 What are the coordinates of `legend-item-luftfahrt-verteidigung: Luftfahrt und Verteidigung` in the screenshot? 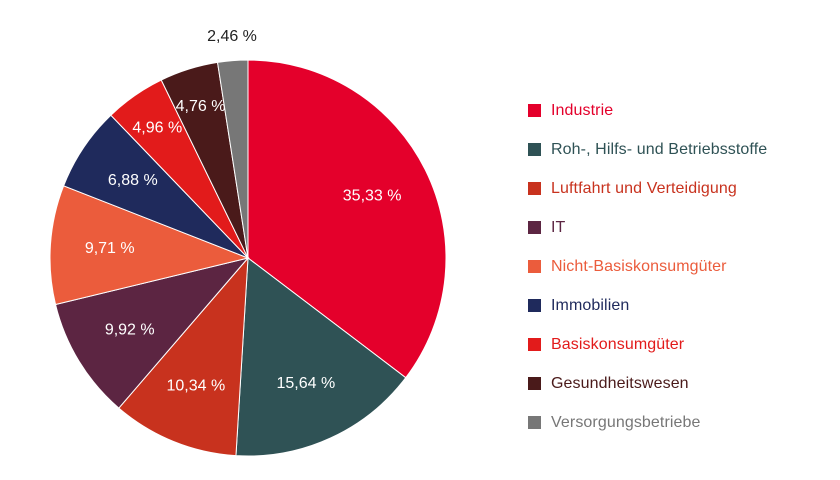 It's located at (678, 188).